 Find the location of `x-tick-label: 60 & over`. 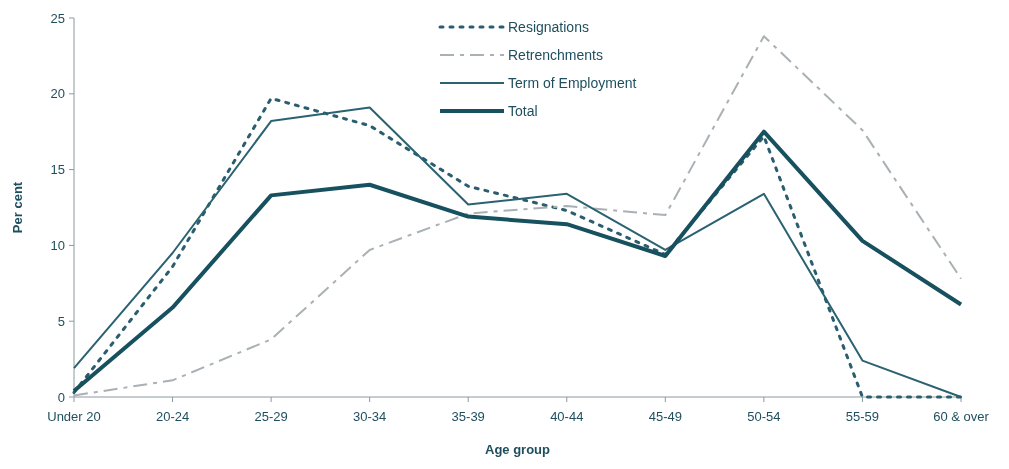

x-tick-label: 60 & over is located at coordinates (961, 416).